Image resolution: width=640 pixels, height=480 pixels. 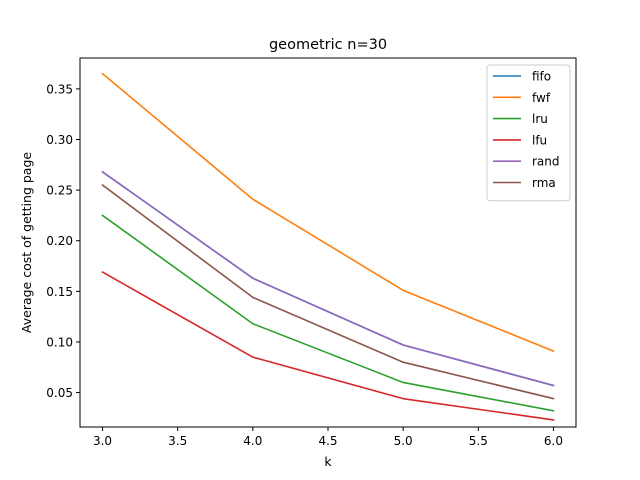 What do you see at coordinates (177, 441) in the screenshot?
I see `x-tick-label: 3.5` at bounding box center [177, 441].